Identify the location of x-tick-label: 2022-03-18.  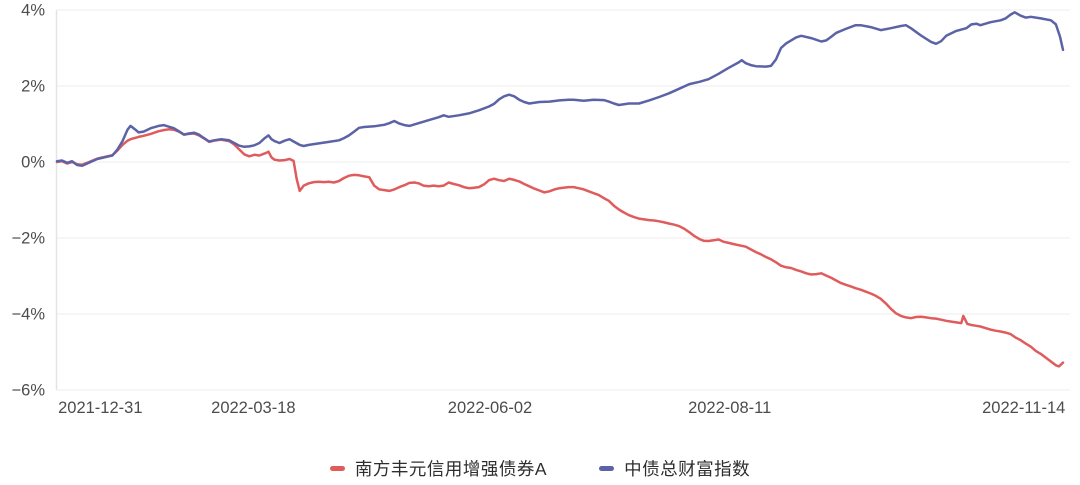
(253, 408).